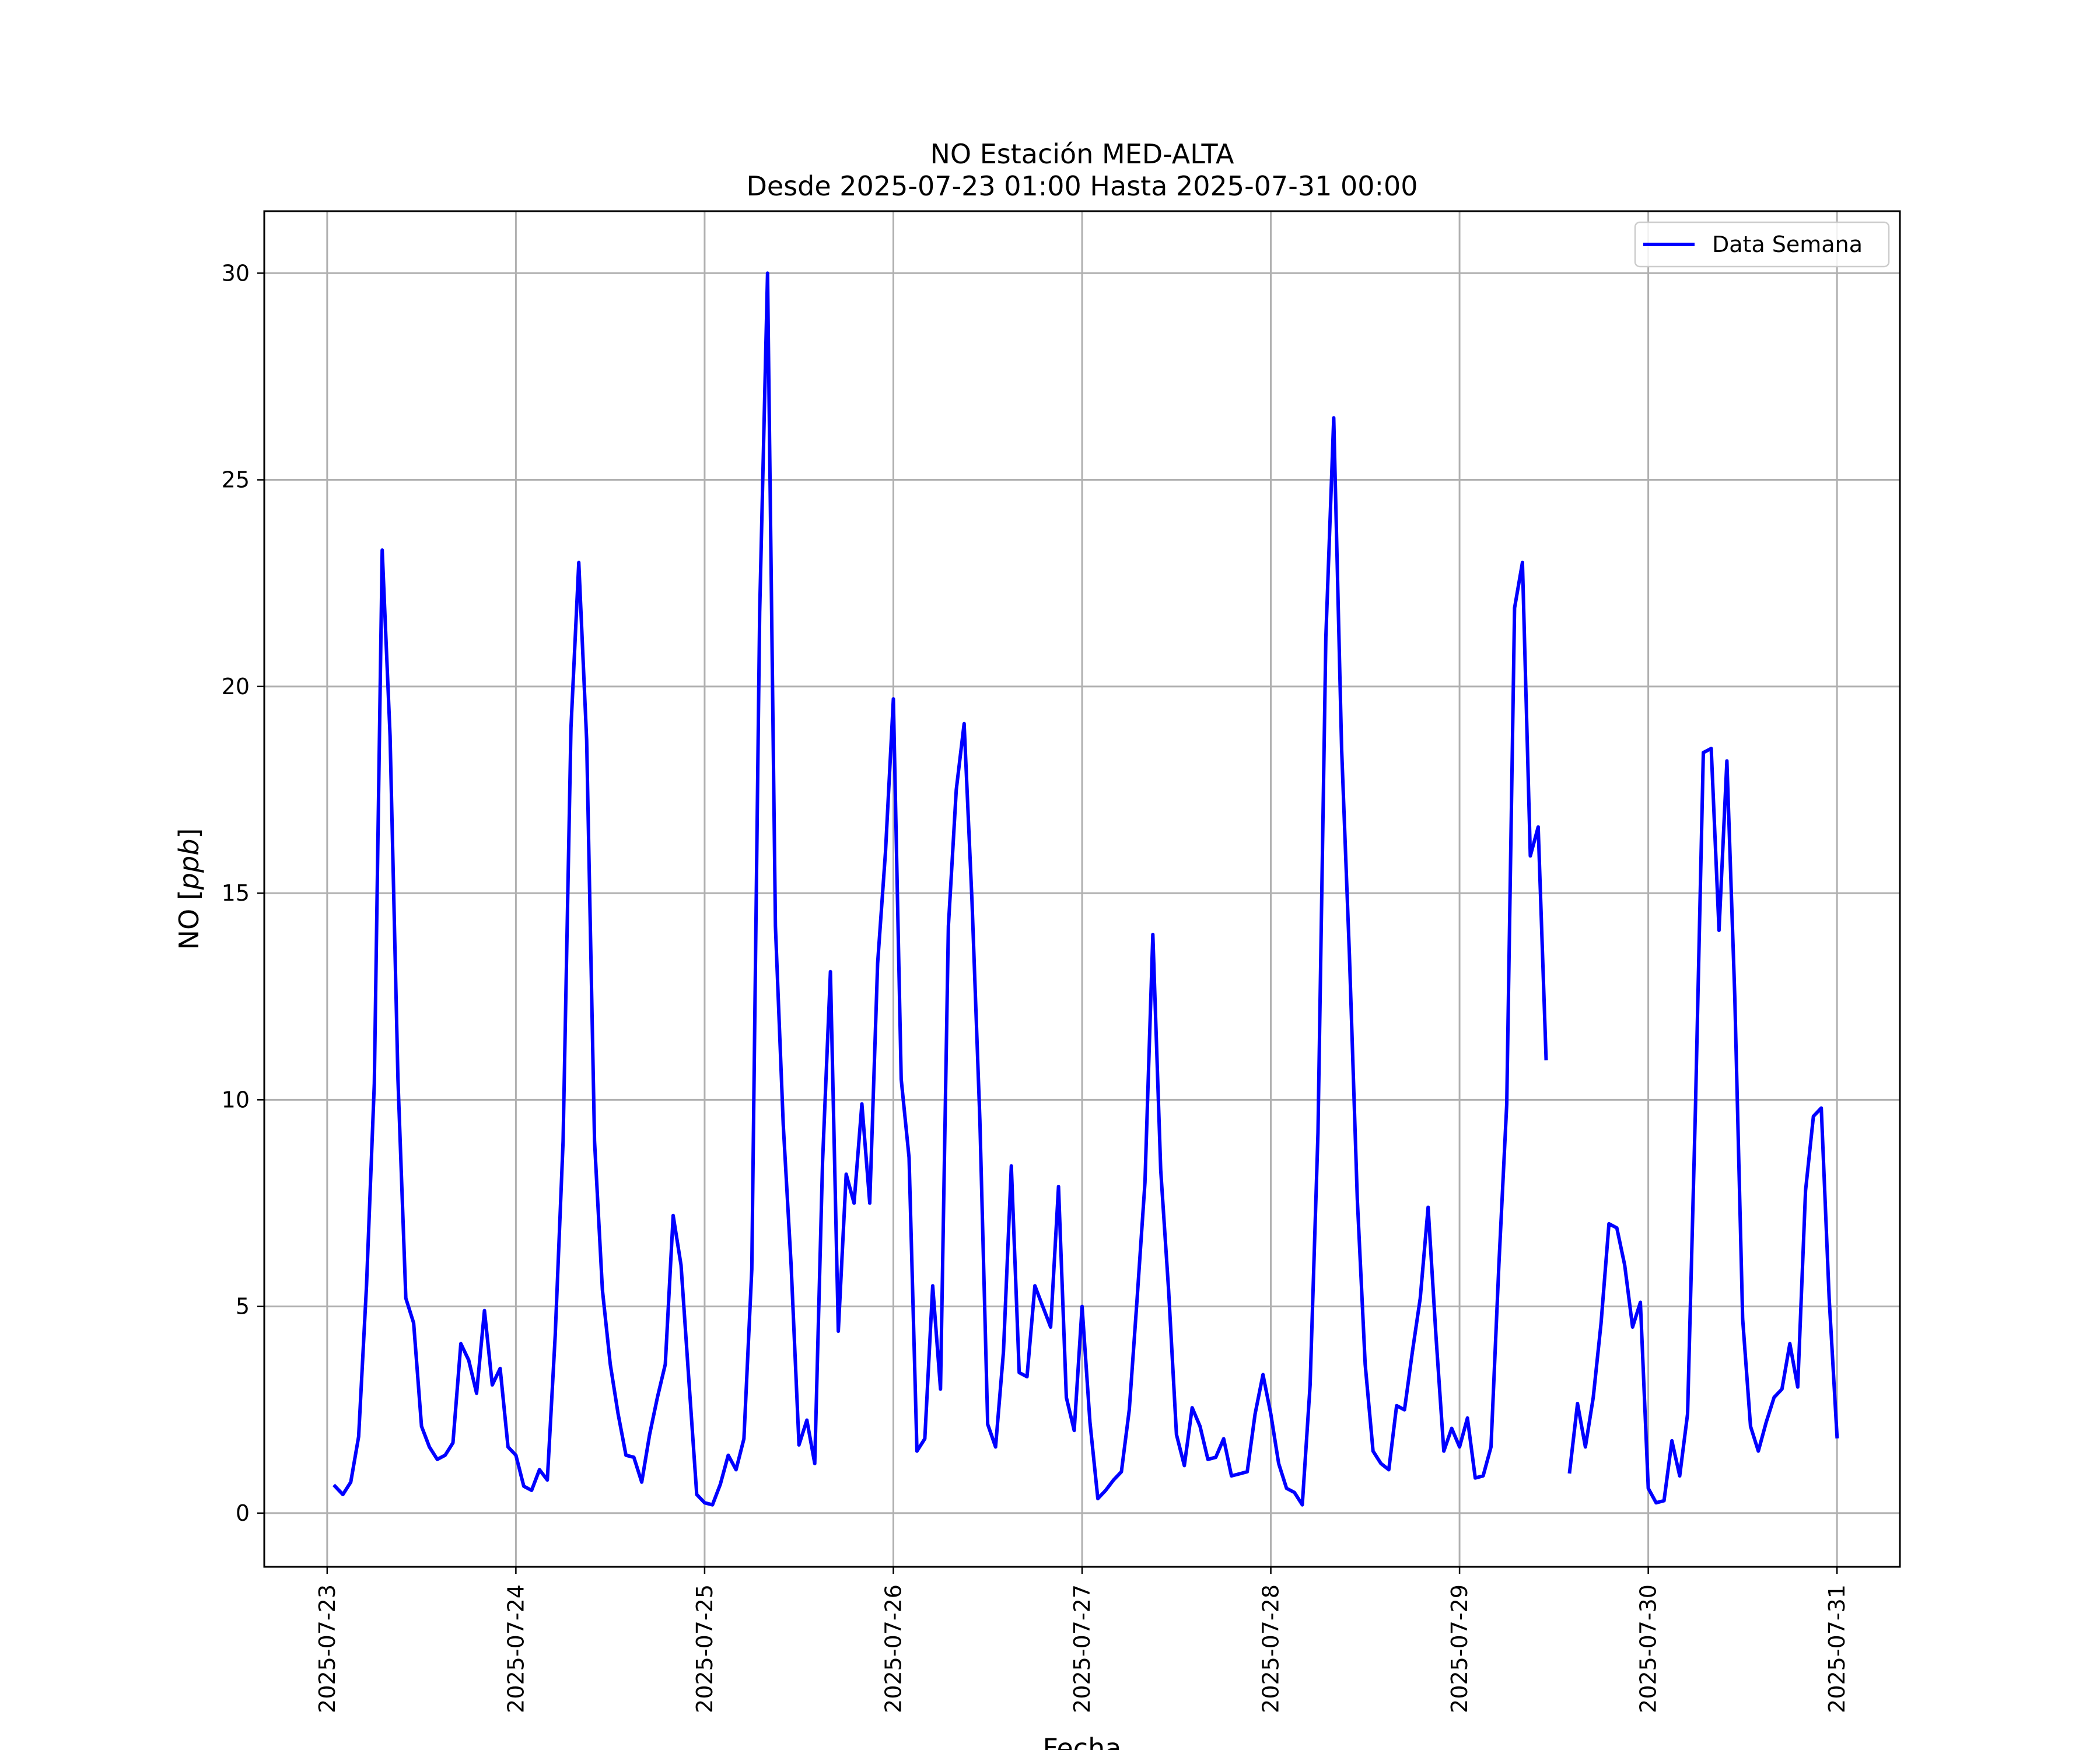 Image resolution: width=2100 pixels, height=1750 pixels. I want to click on x-tick-label: 2025-07-26, so click(893, 1648).